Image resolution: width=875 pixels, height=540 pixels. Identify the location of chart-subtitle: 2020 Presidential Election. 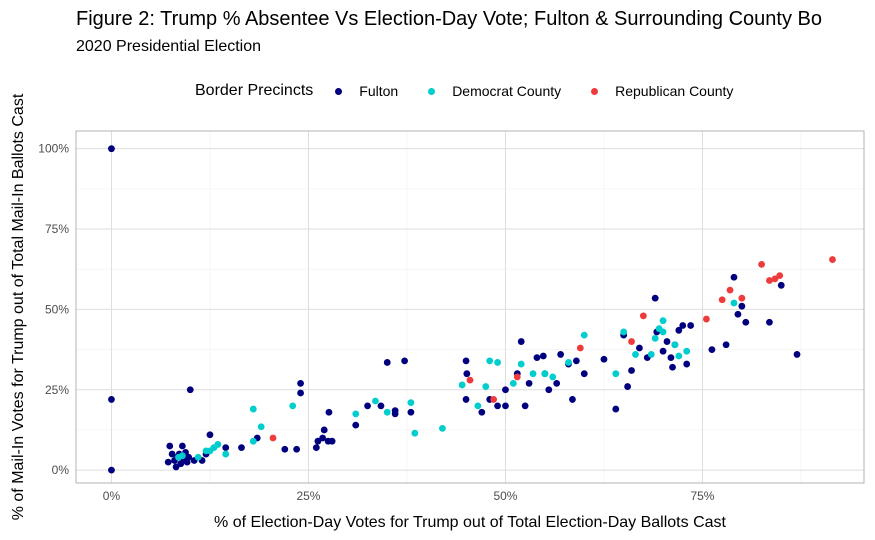
(169, 46).